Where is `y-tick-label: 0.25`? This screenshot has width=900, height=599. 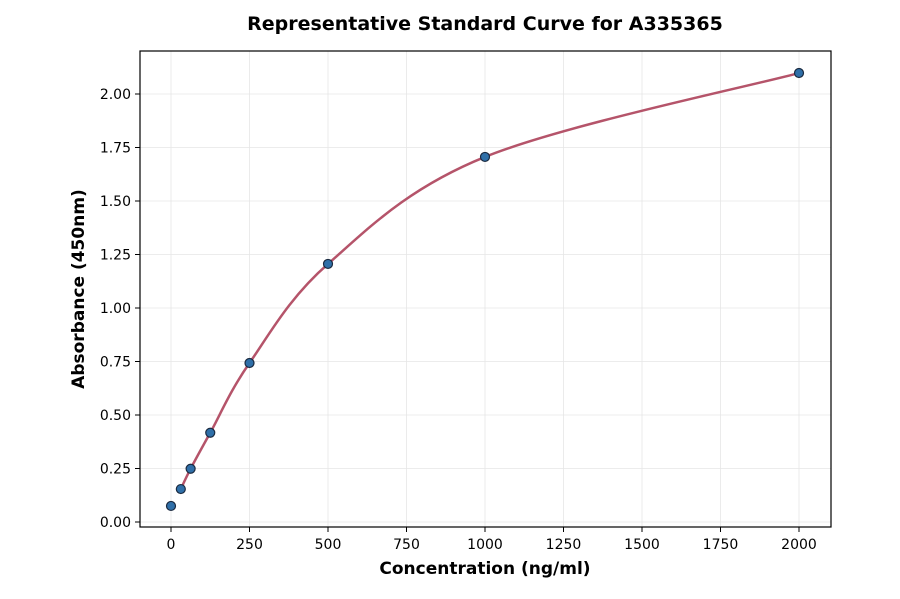 y-tick-label: 0.25 is located at coordinates (115, 470).